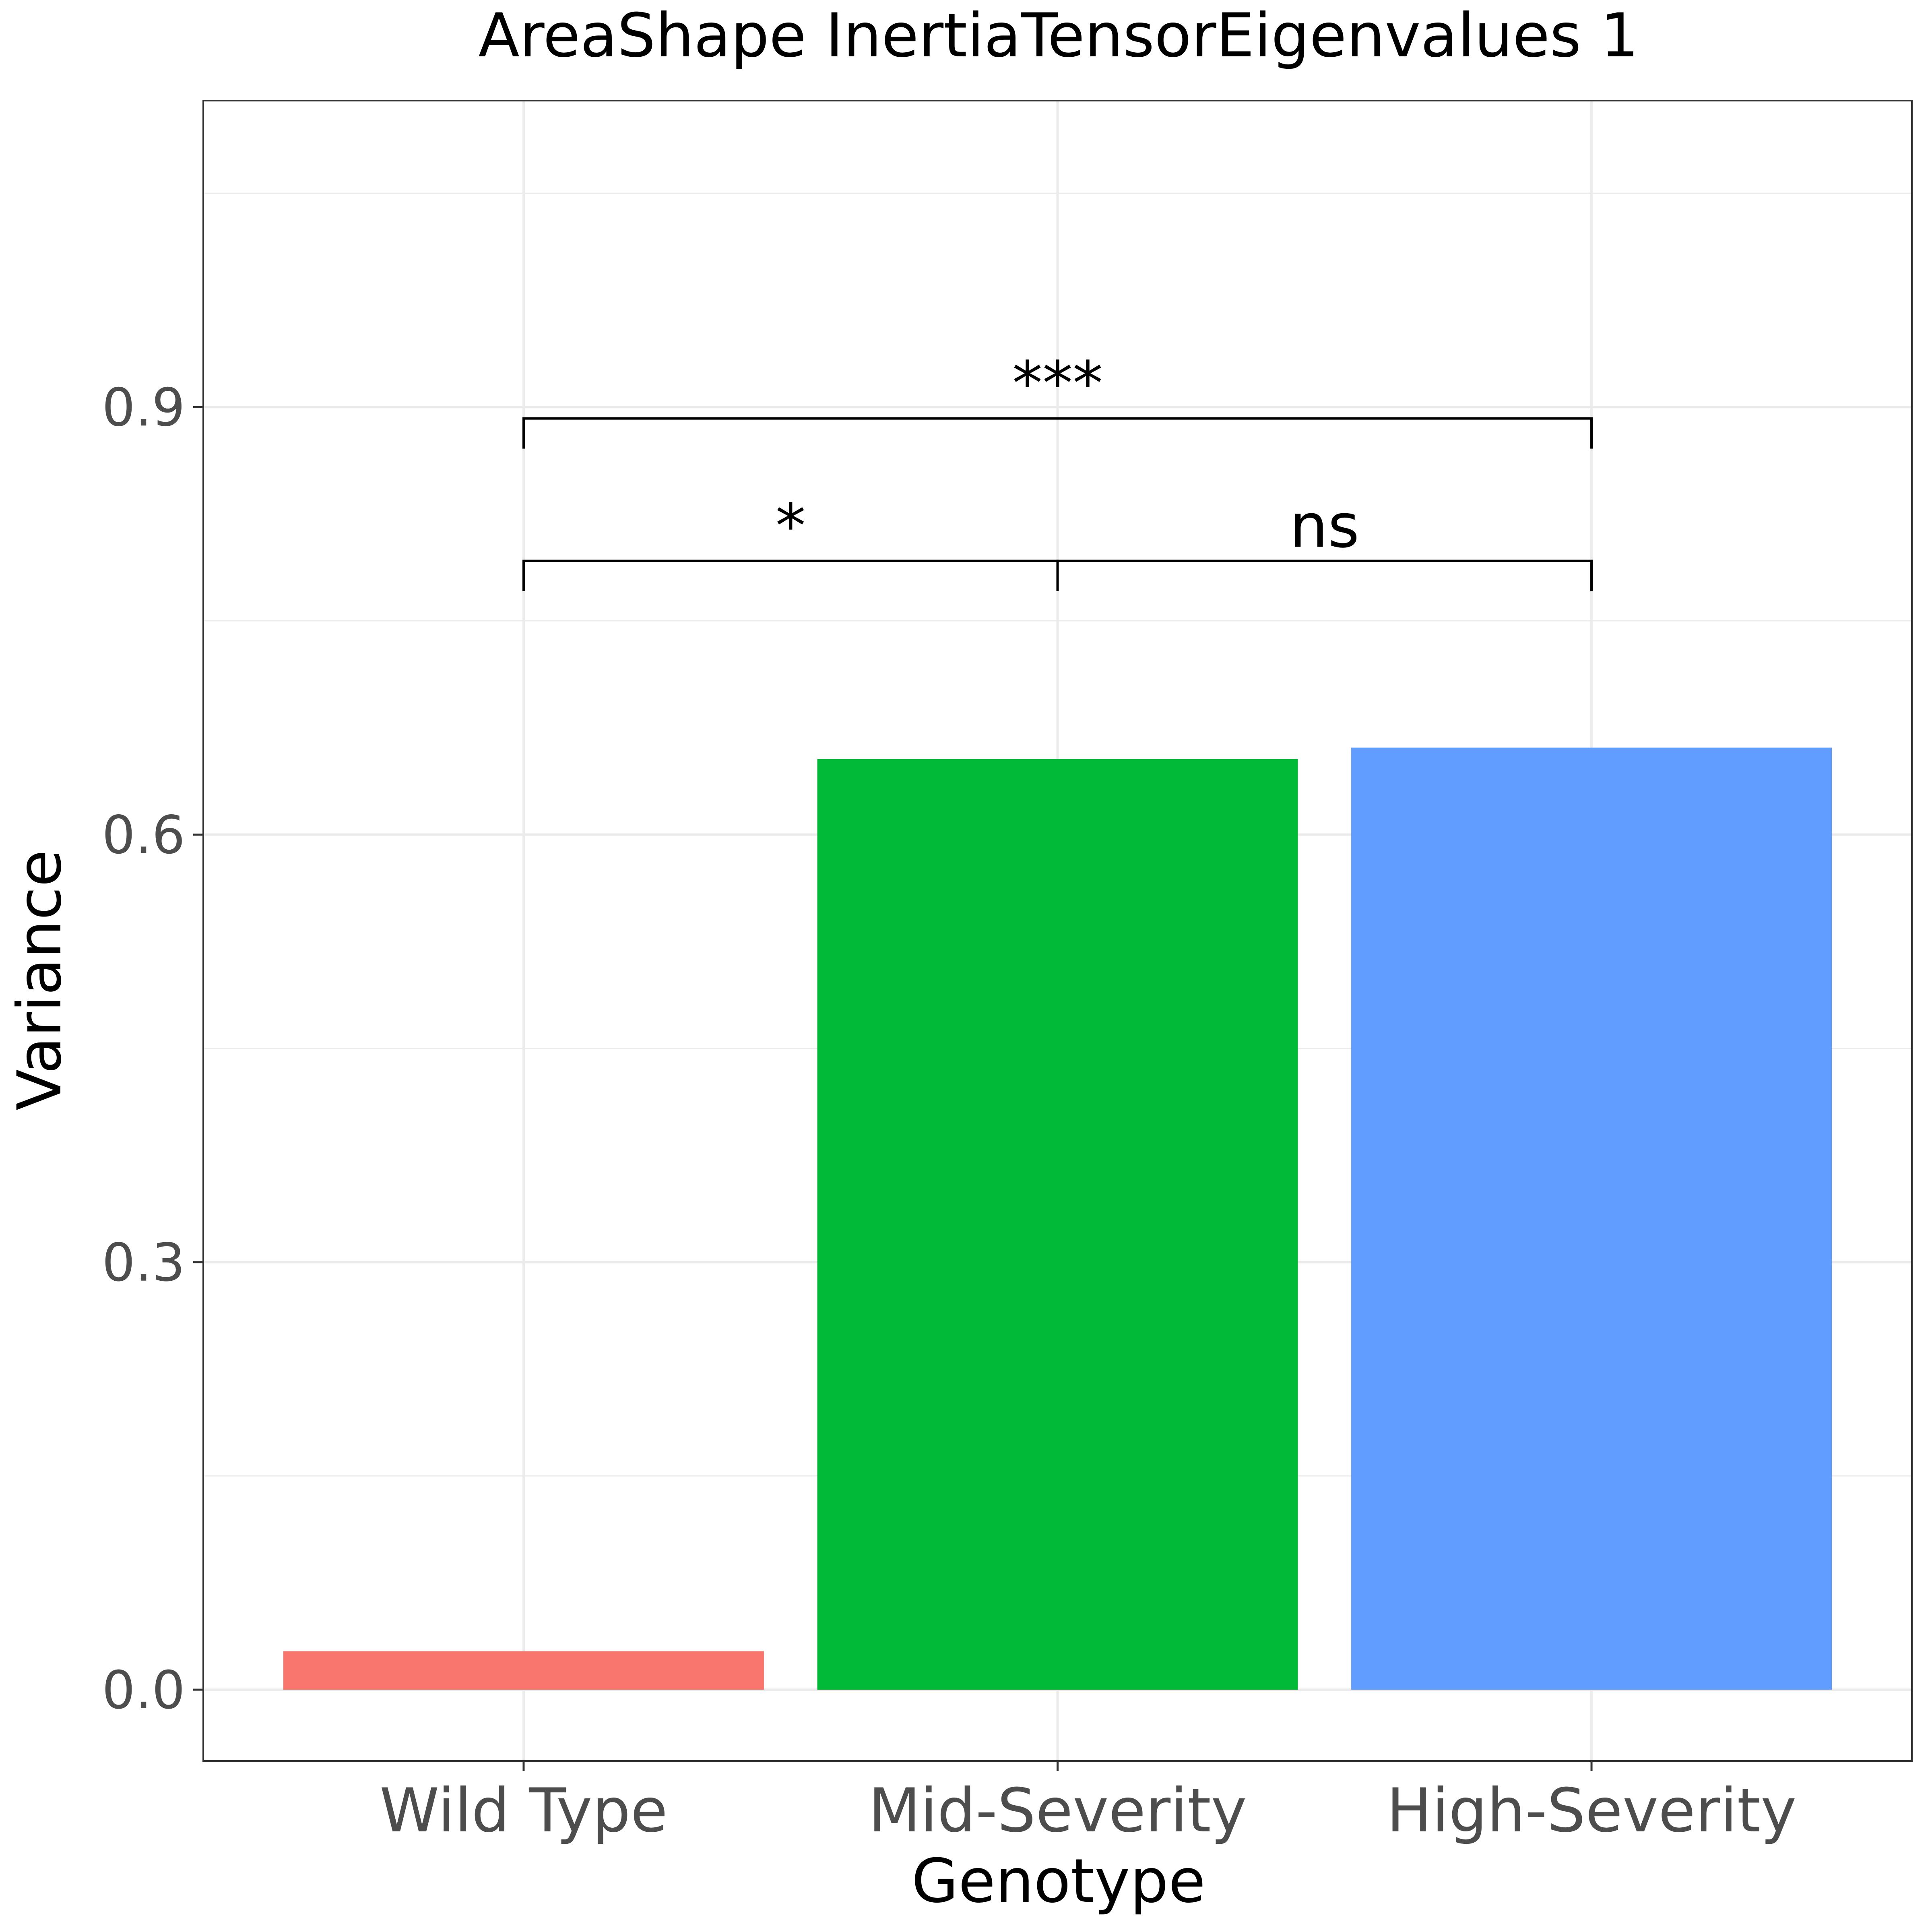 This screenshot has height=1932, width=1932. Describe the element at coordinates (1591, 1811) in the screenshot. I see `x-tick-label: High-Severity` at that location.